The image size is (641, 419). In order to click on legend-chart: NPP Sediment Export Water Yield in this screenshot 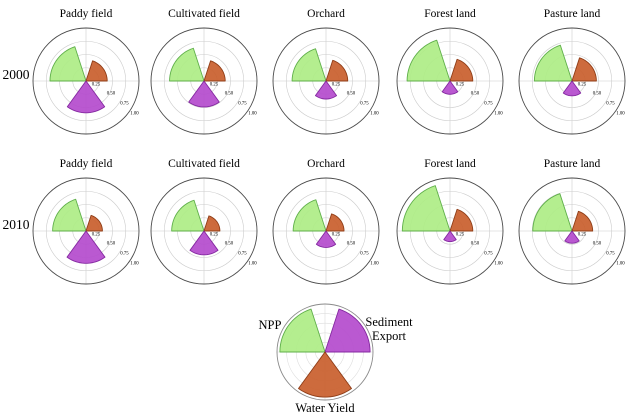, I will do `click(336, 359)`.